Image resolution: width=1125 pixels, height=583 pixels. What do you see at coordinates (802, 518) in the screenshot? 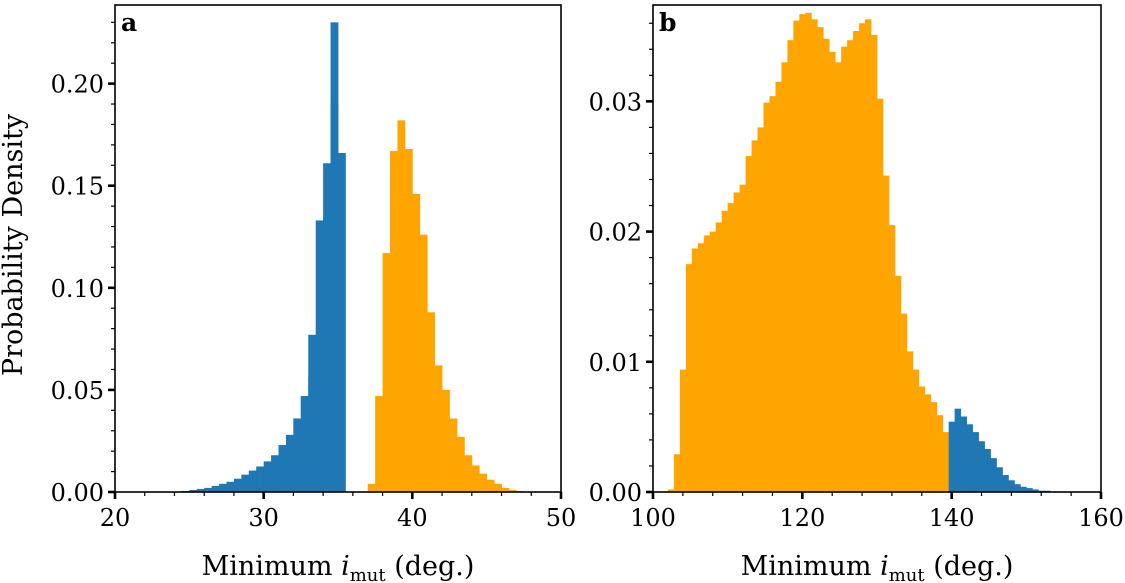
I see `x-tick-label: 120` at bounding box center [802, 518].